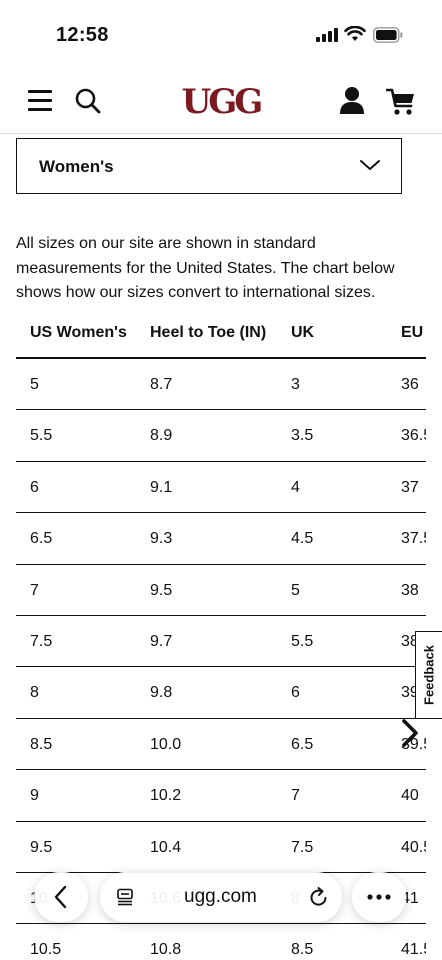 The height and width of the screenshot is (960, 442). I want to click on cell-us-womens: 7, so click(34, 590).